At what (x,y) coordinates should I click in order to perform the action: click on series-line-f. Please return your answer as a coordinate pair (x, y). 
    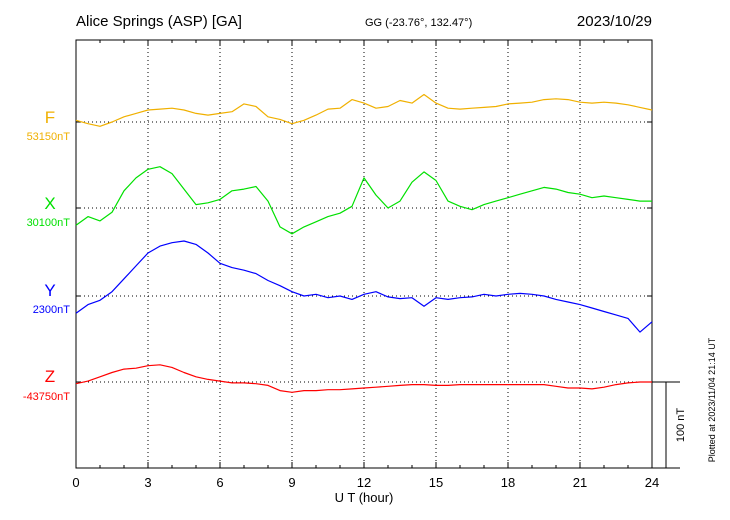
    Looking at the image, I should click on (364, 110).